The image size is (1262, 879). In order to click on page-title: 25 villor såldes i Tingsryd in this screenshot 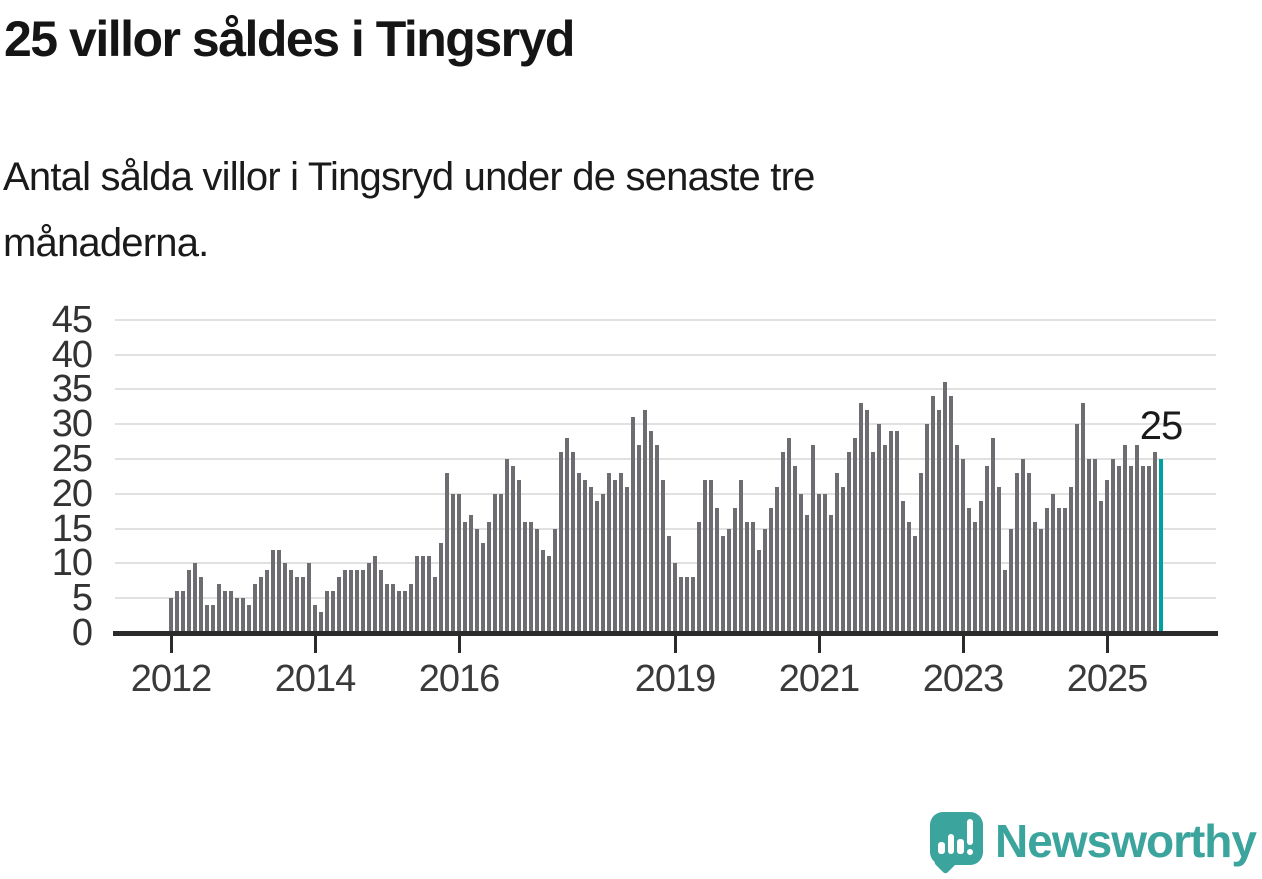, I will do `click(289, 39)`.